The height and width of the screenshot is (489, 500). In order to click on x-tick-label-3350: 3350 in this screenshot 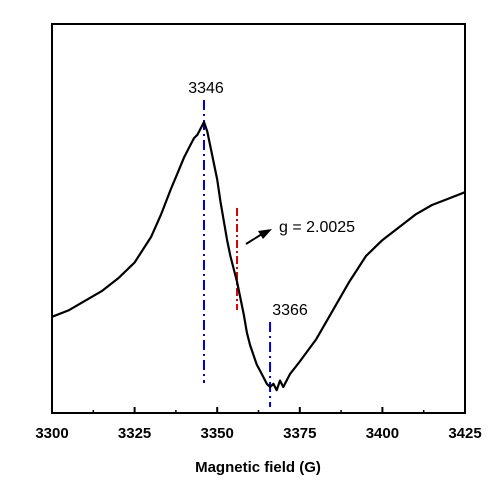, I will do `click(217, 433)`.